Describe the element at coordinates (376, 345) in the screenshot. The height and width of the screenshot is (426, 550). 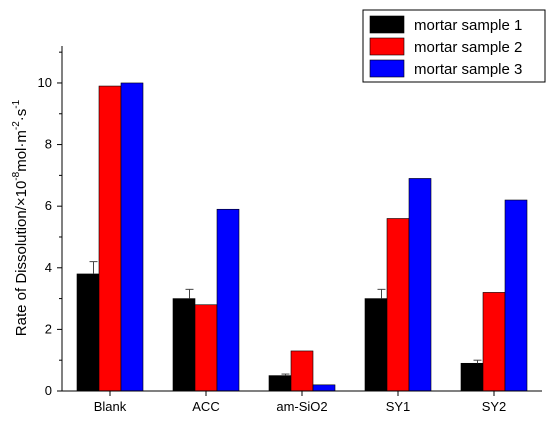
I see `bar-1-sy1` at that location.